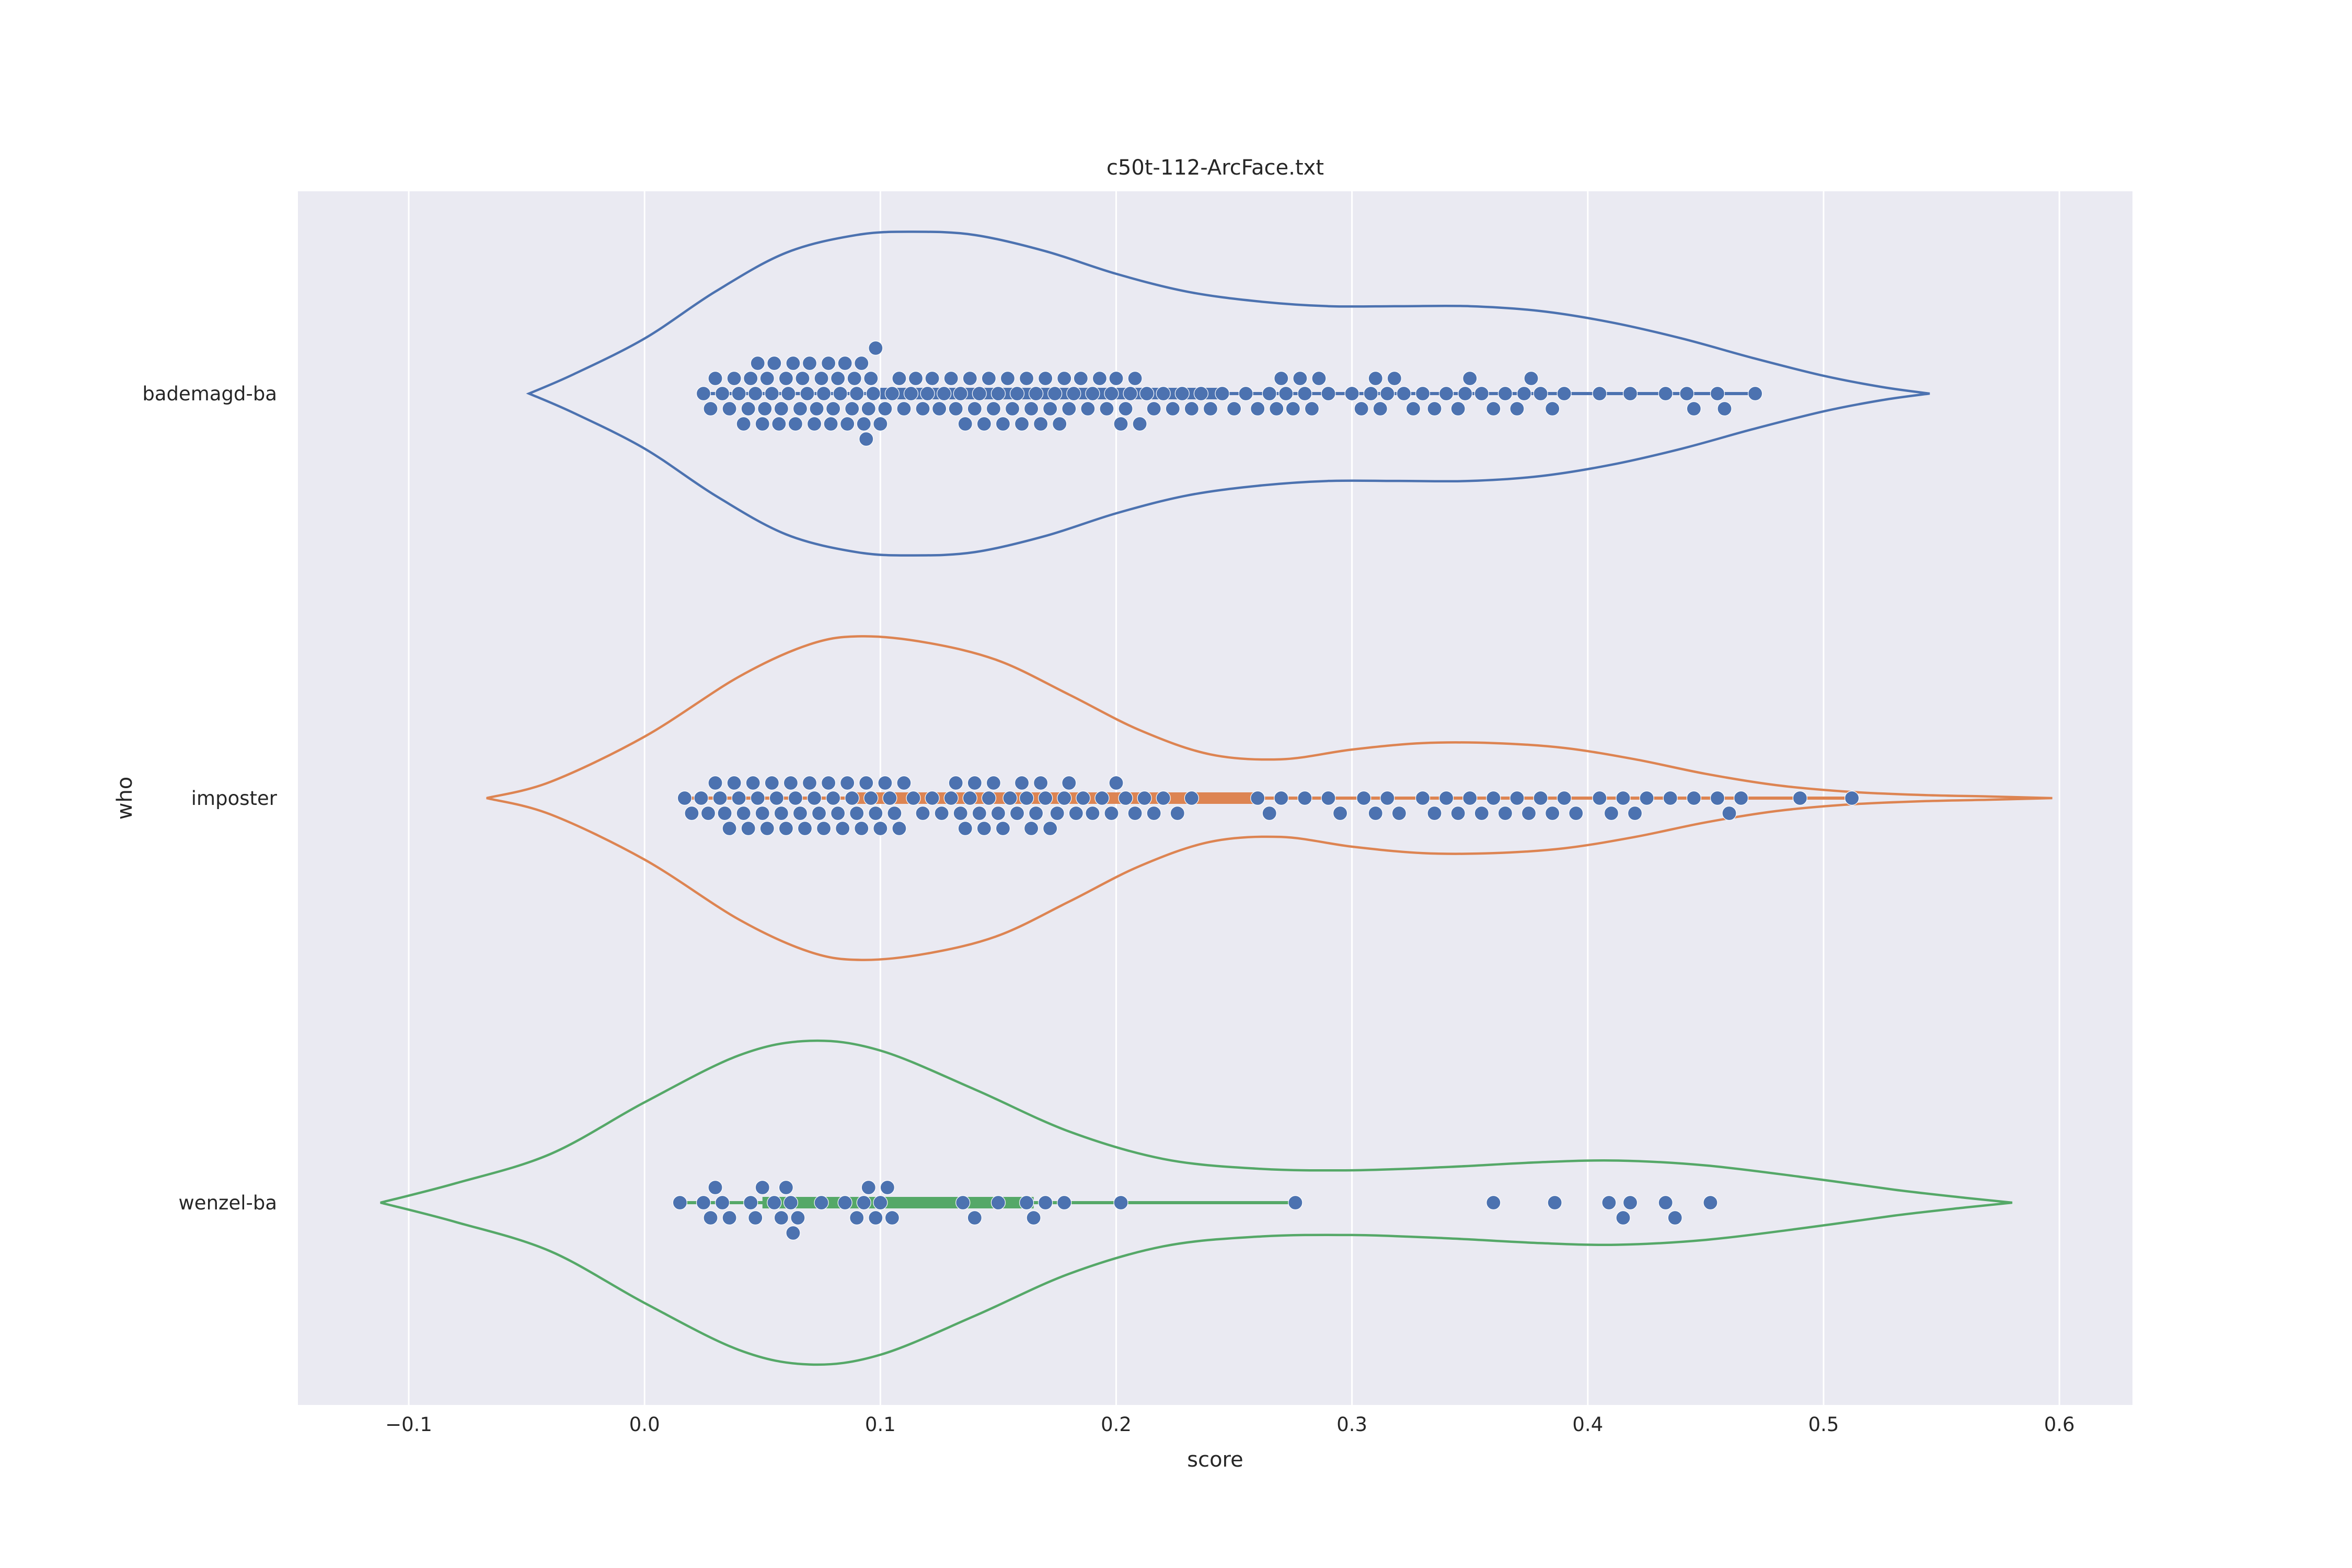  I want to click on x-tick-label: −0.1, so click(408, 1424).